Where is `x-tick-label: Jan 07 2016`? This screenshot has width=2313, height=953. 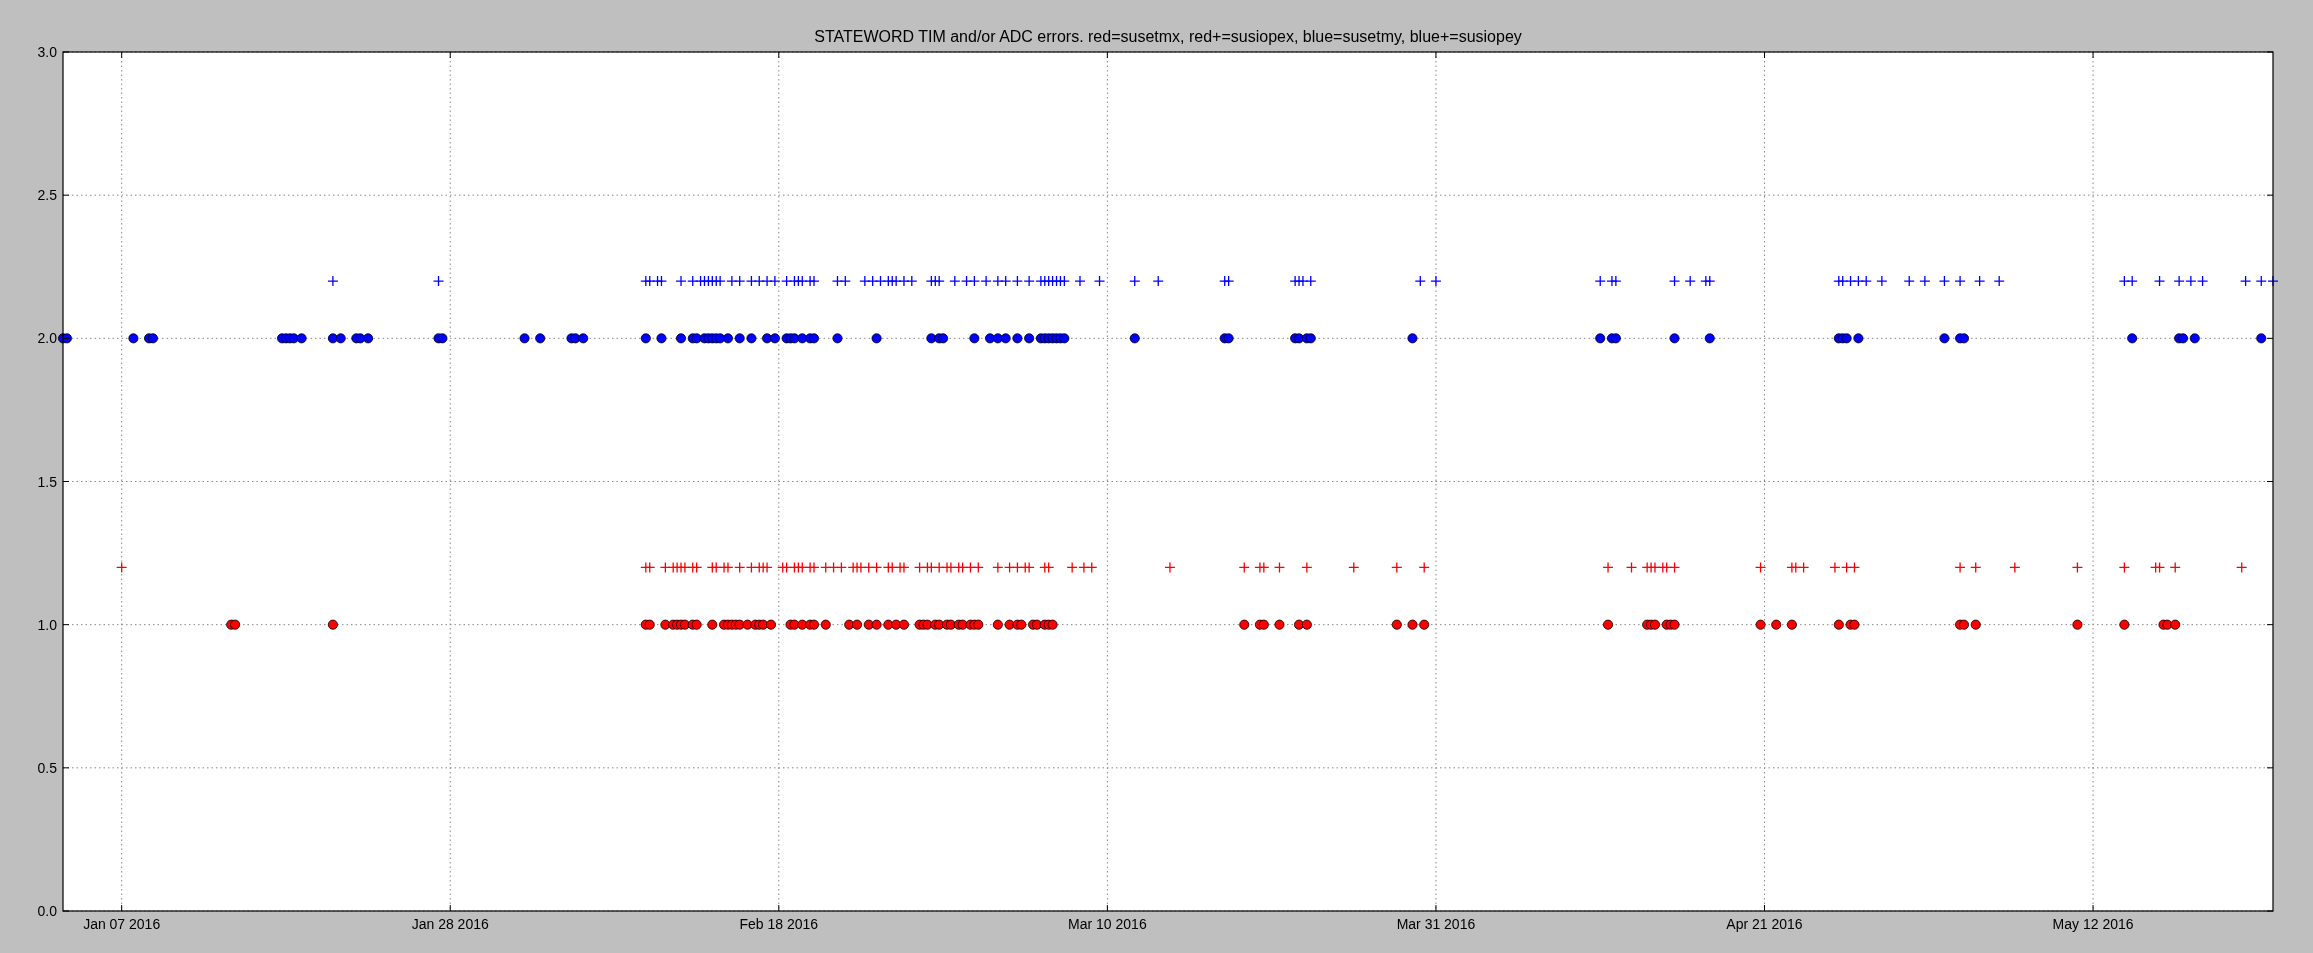 x-tick-label: Jan 07 2016 is located at coordinates (122, 924).